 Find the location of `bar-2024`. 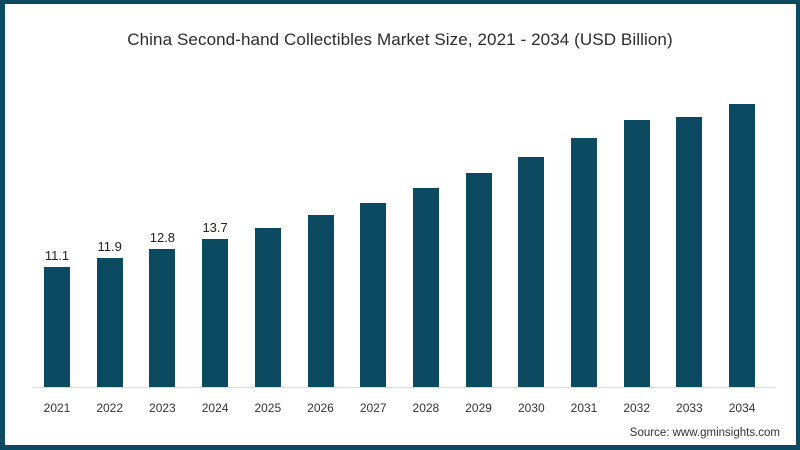

bar-2024 is located at coordinates (215, 313).